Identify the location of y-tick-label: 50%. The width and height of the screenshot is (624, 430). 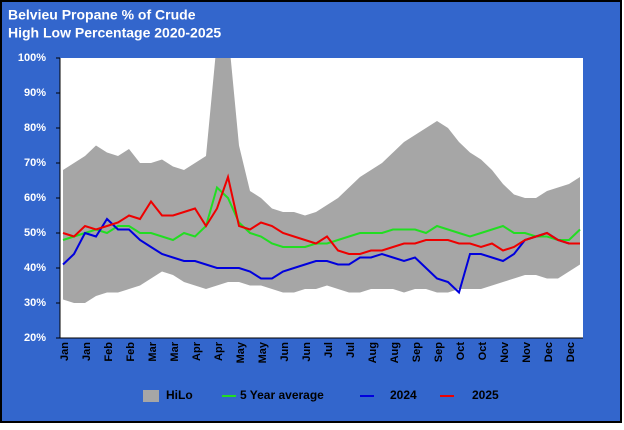
(35, 233).